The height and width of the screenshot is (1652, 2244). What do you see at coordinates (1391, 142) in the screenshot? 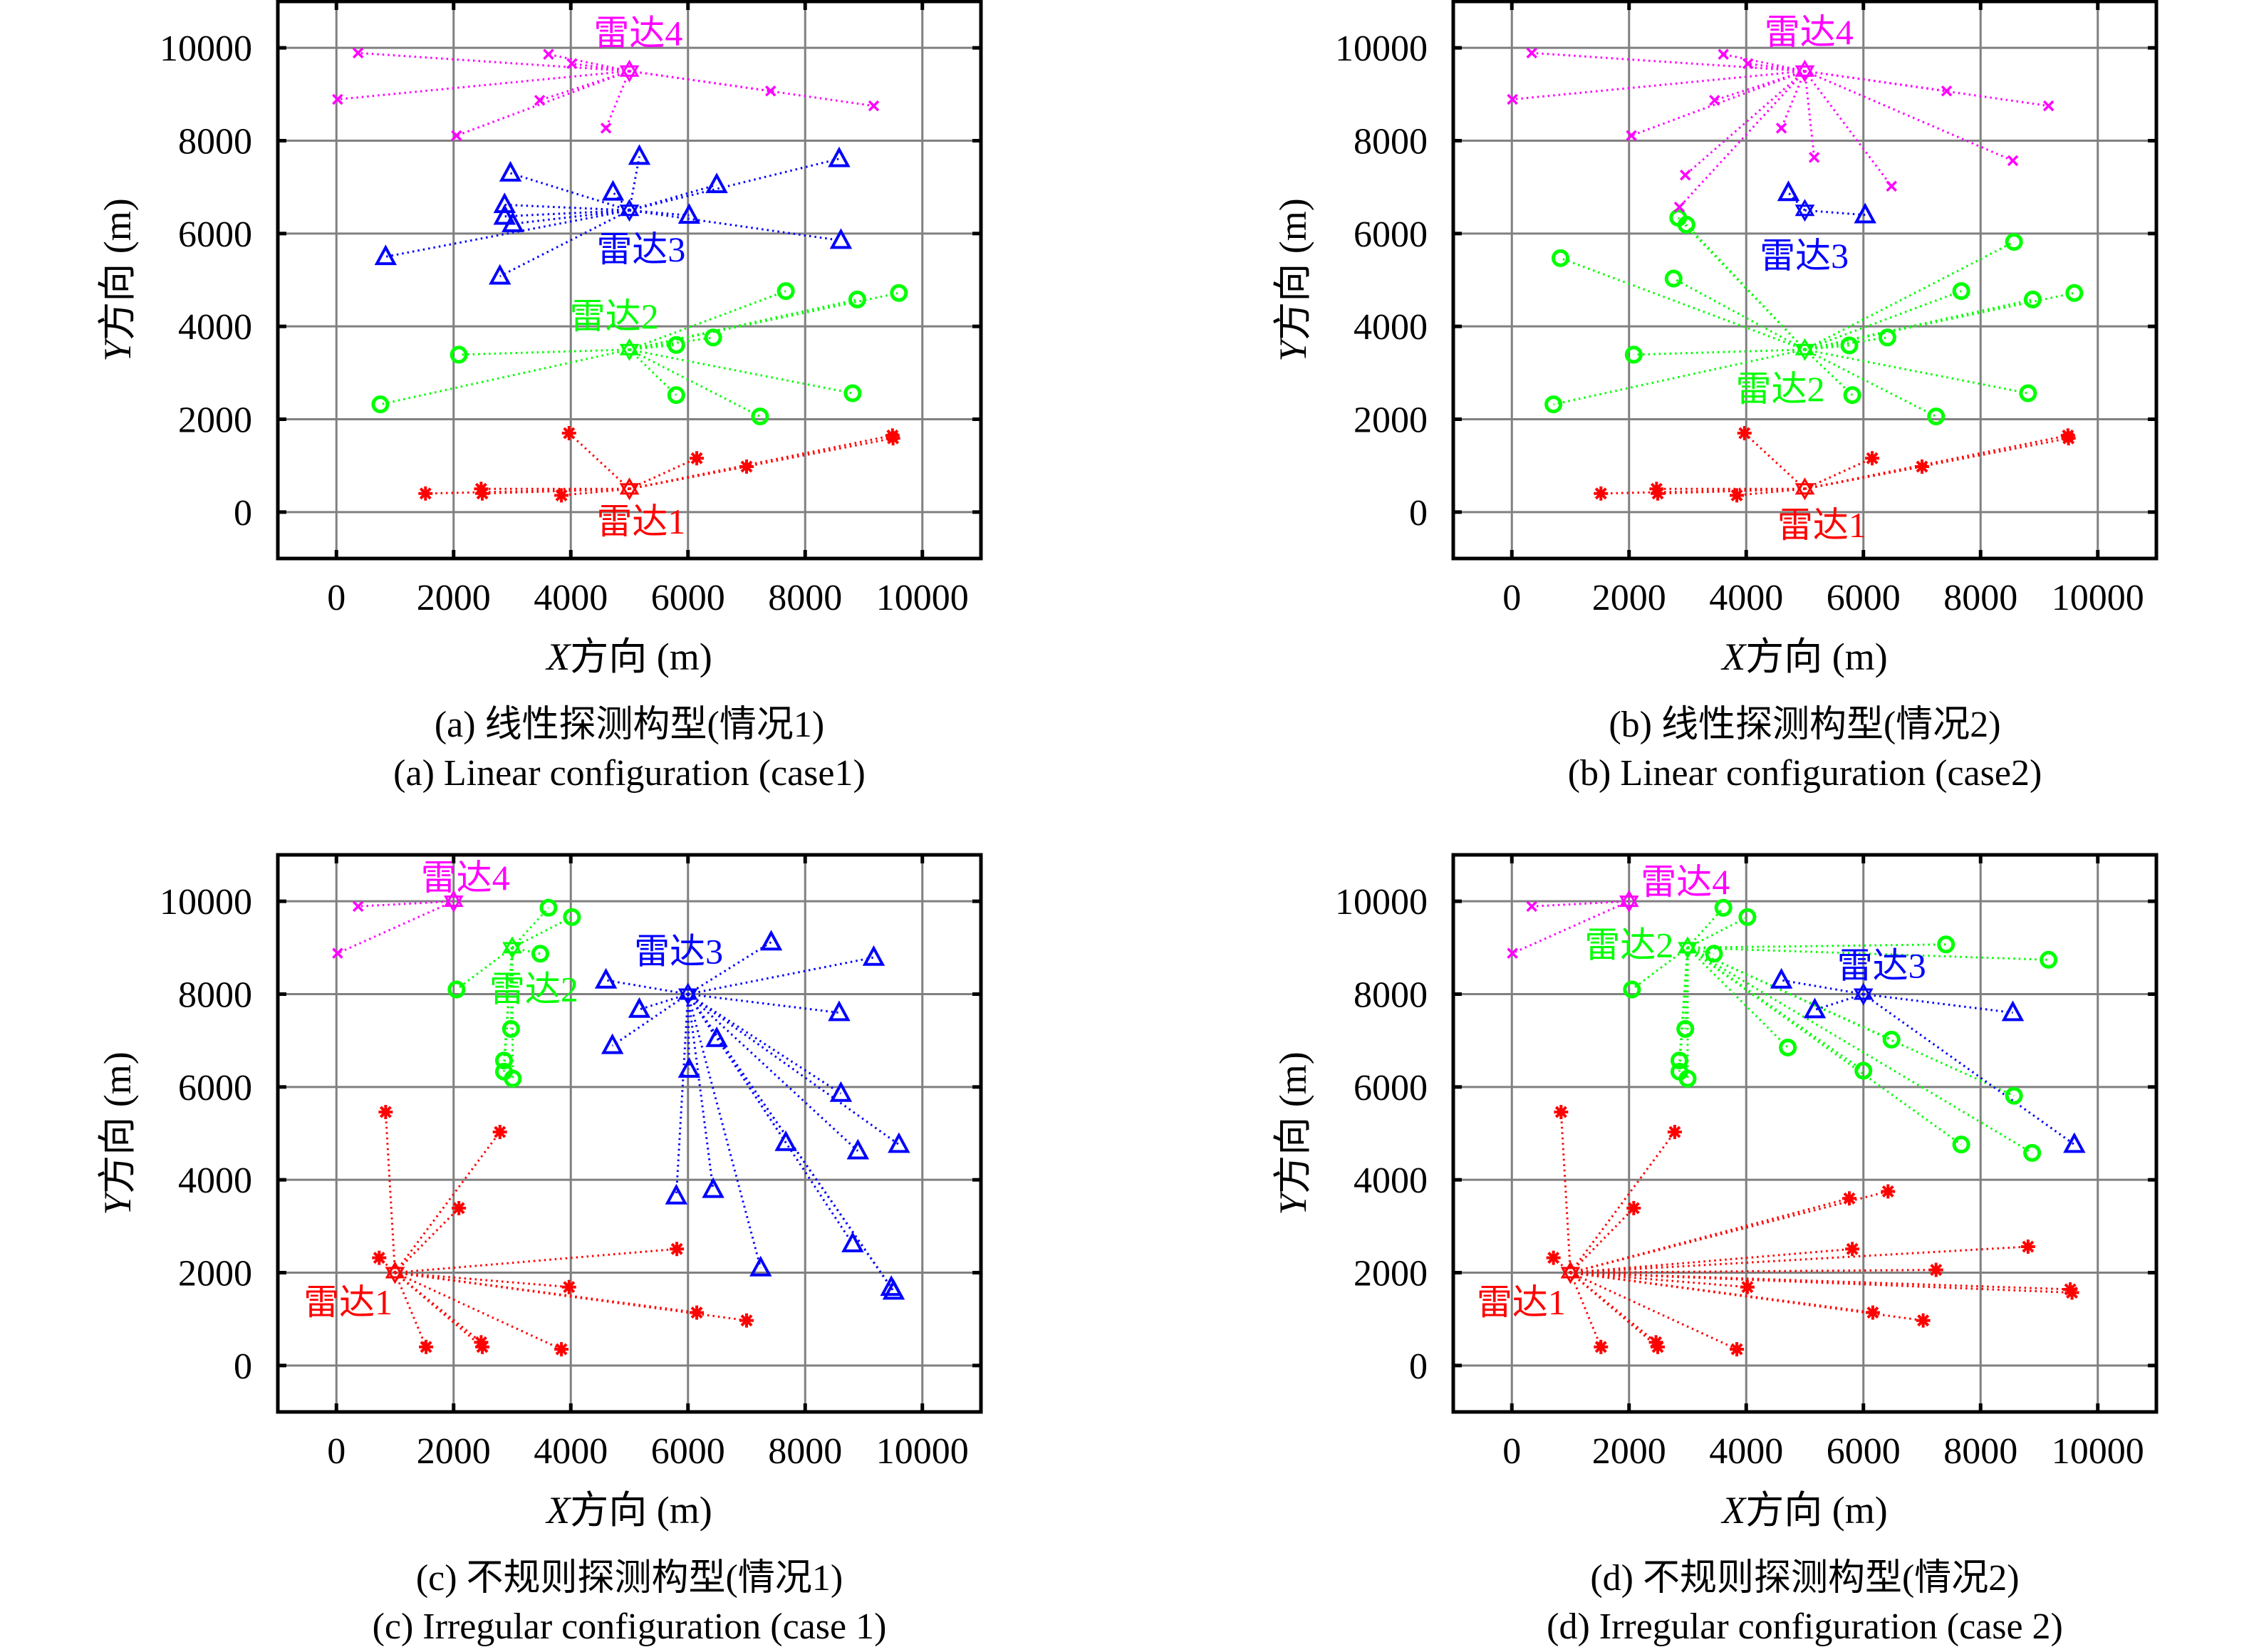
I see `y-tick-label: 8000` at bounding box center [1391, 142].